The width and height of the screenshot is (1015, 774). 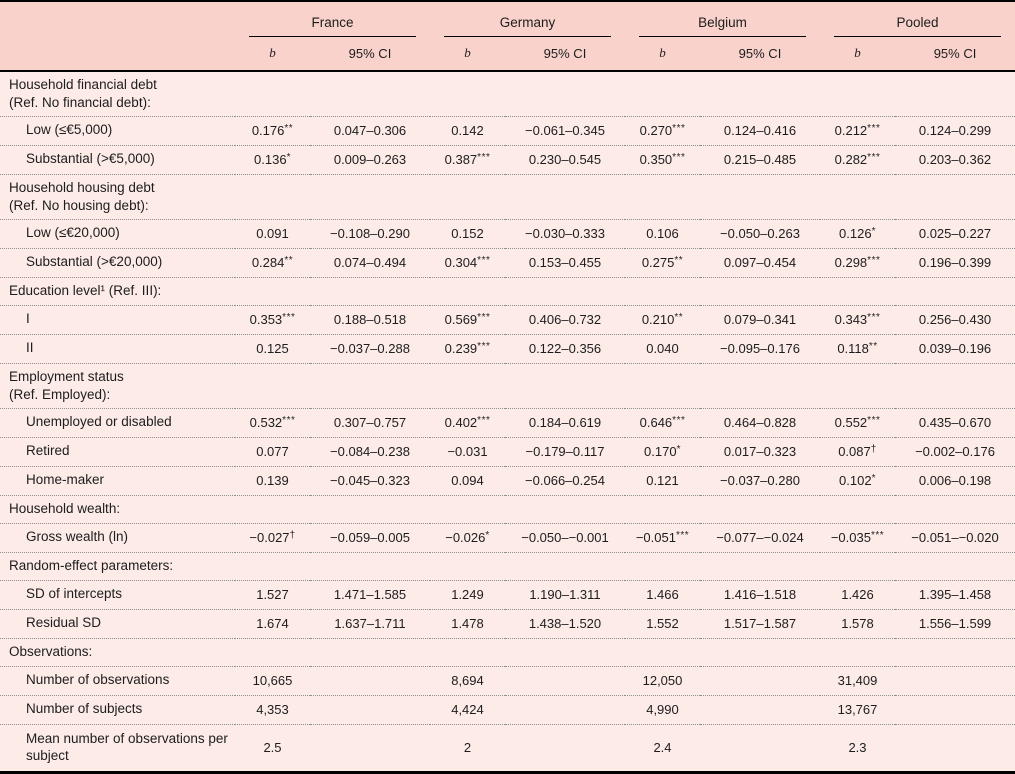 I want to click on b-column-header: b, so click(x=857, y=54).